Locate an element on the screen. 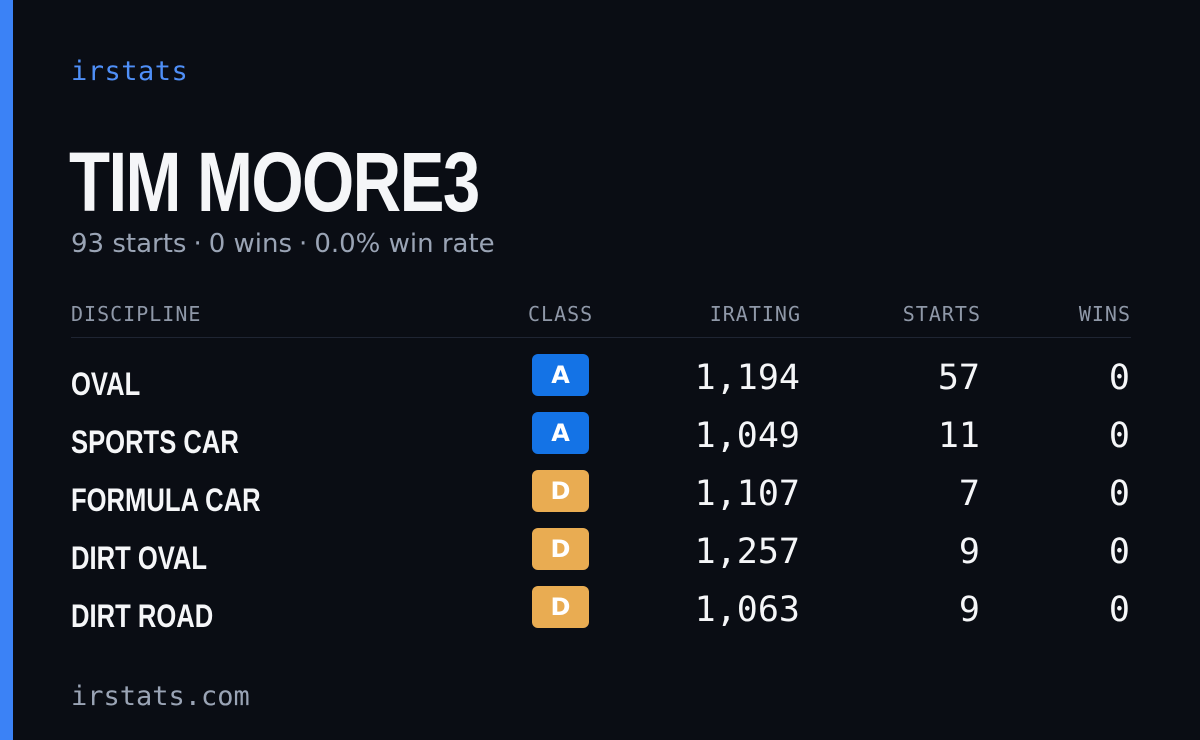 This screenshot has height=740, width=1200. starts-value: 7 is located at coordinates (969, 494).